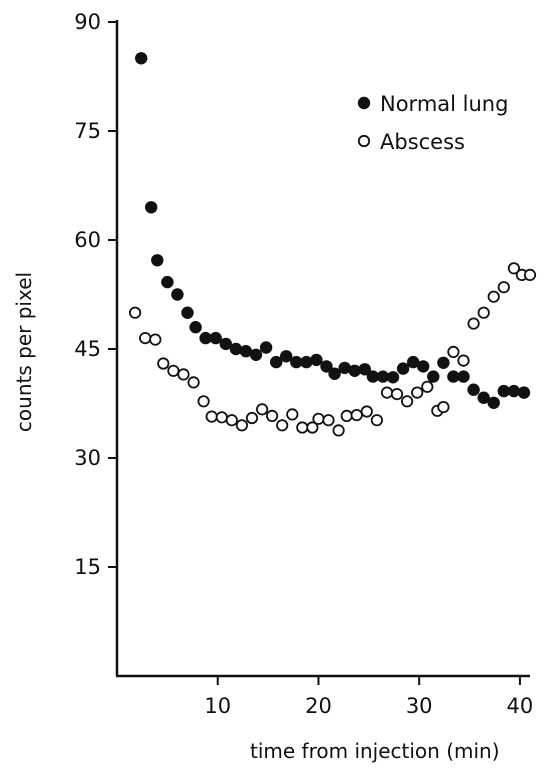 The height and width of the screenshot is (771, 550). Describe the element at coordinates (419, 706) in the screenshot. I see `x-tick-label: 30` at that location.